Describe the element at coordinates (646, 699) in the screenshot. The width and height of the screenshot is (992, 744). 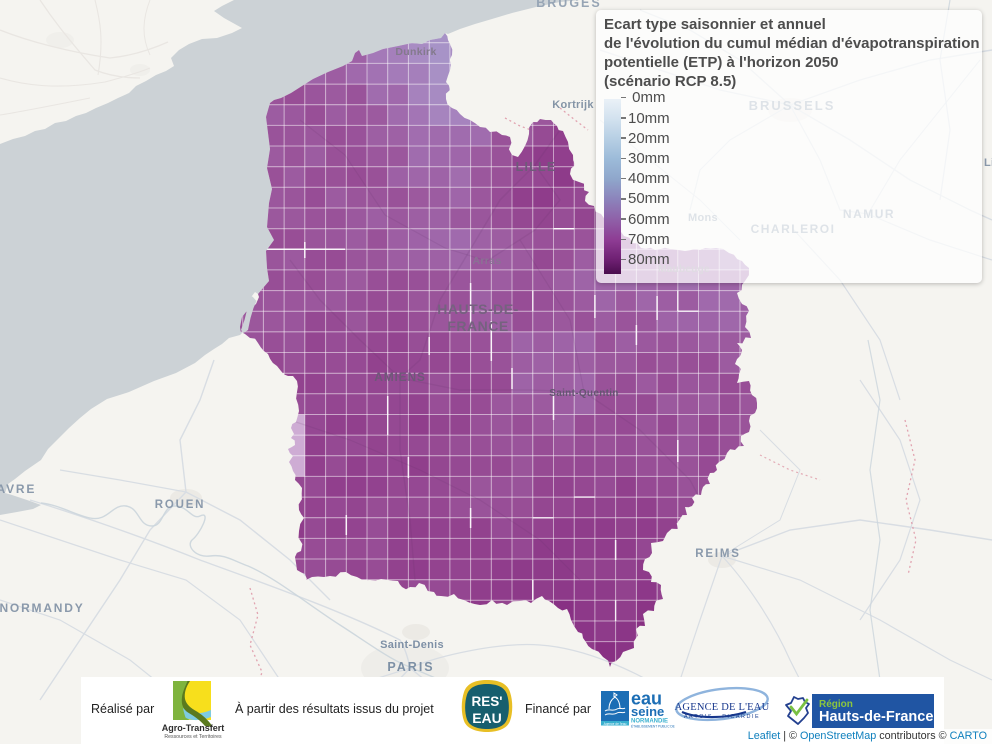
I see `svg-text: eau` at that location.